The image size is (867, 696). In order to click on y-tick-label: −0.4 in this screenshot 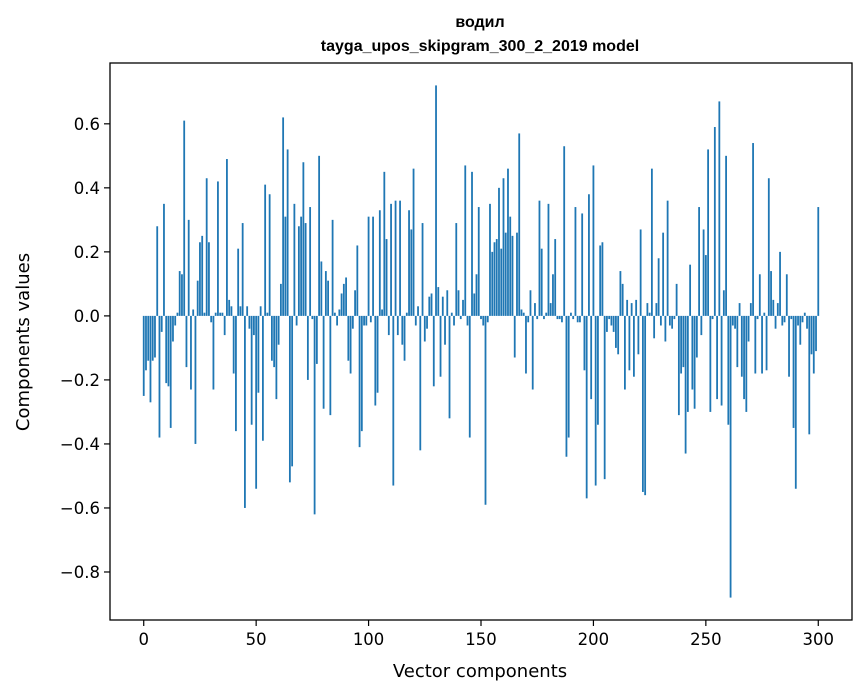, I will do `click(80, 444)`.